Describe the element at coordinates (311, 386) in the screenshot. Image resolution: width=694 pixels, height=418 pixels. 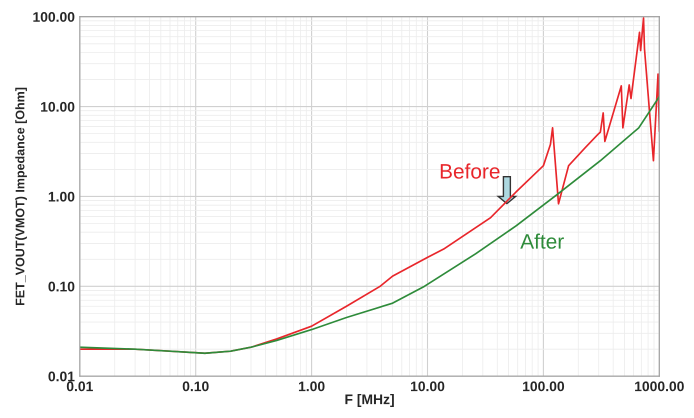
I see `x-tick-label: 1.00` at that location.